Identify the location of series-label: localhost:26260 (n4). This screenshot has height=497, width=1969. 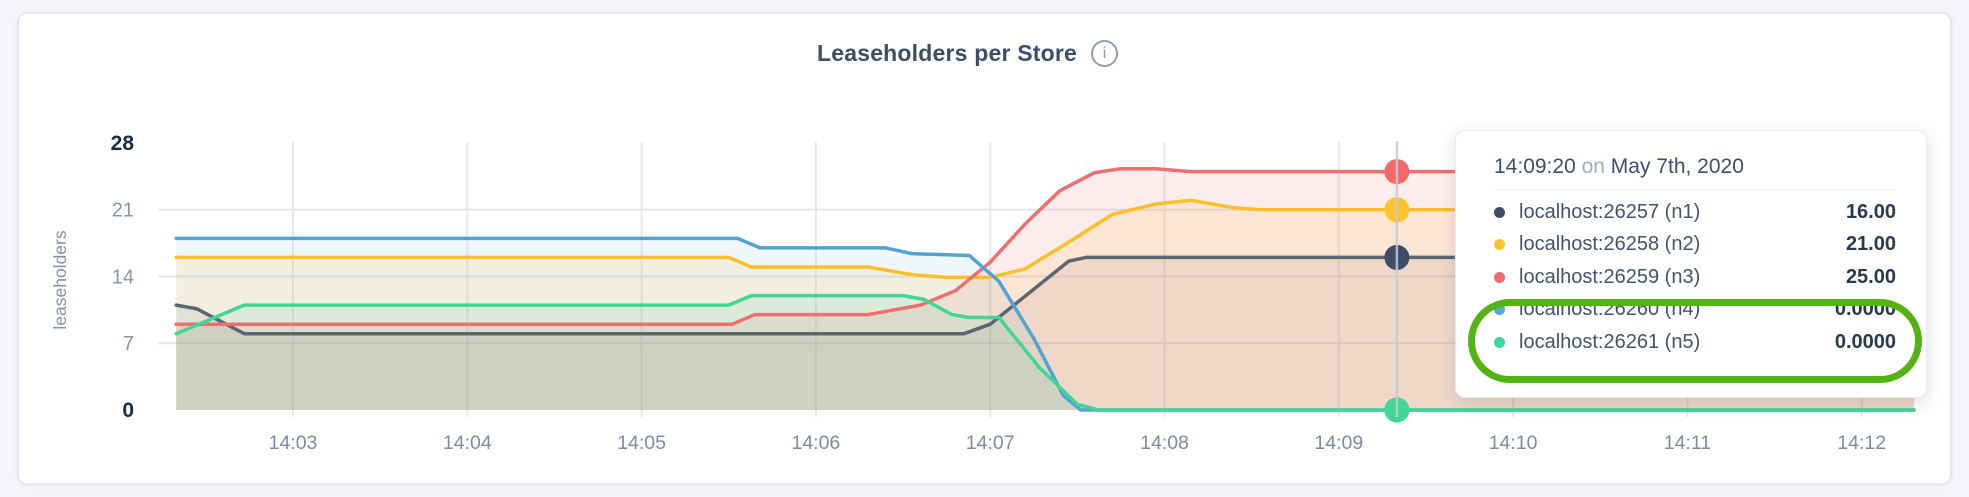
(1610, 309).